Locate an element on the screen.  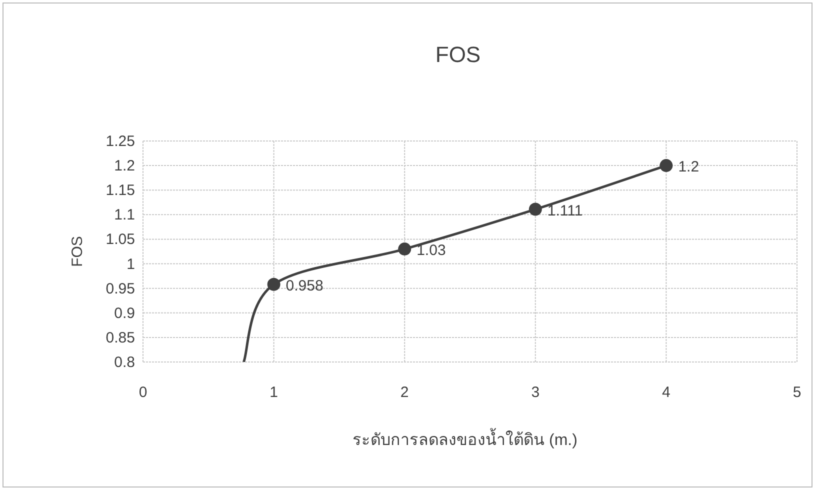
data-label: 1.111 is located at coordinates (565, 211).